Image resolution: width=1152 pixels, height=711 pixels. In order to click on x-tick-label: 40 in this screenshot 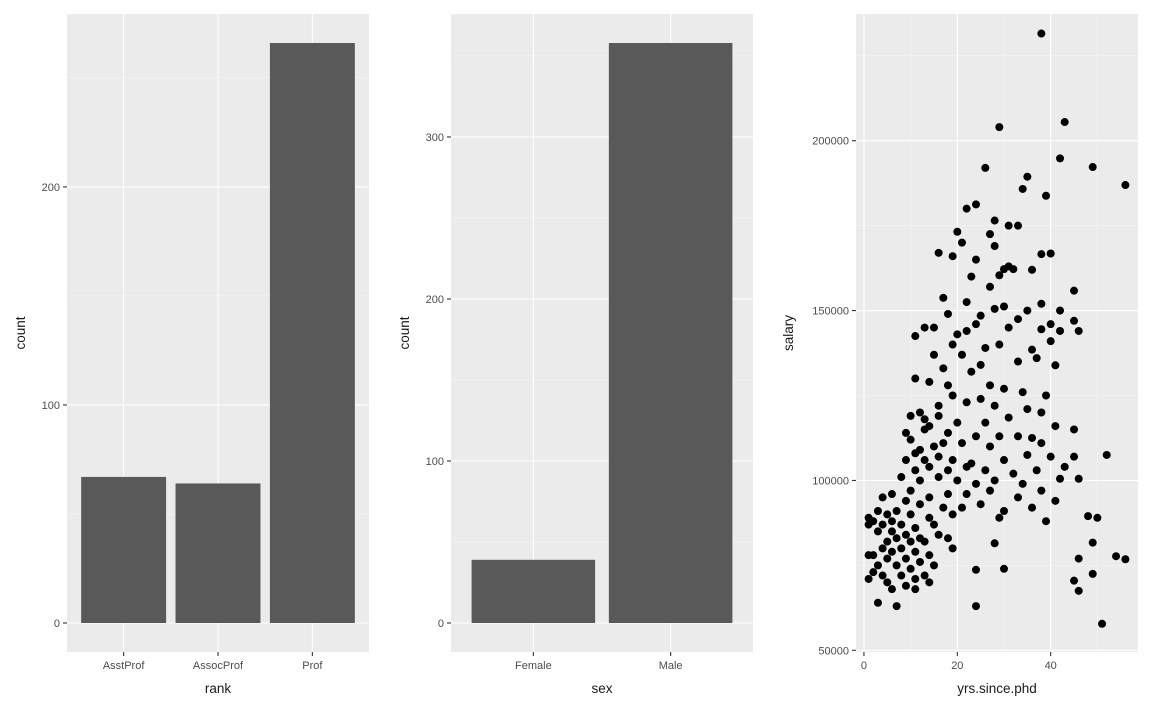, I will do `click(1051, 666)`.